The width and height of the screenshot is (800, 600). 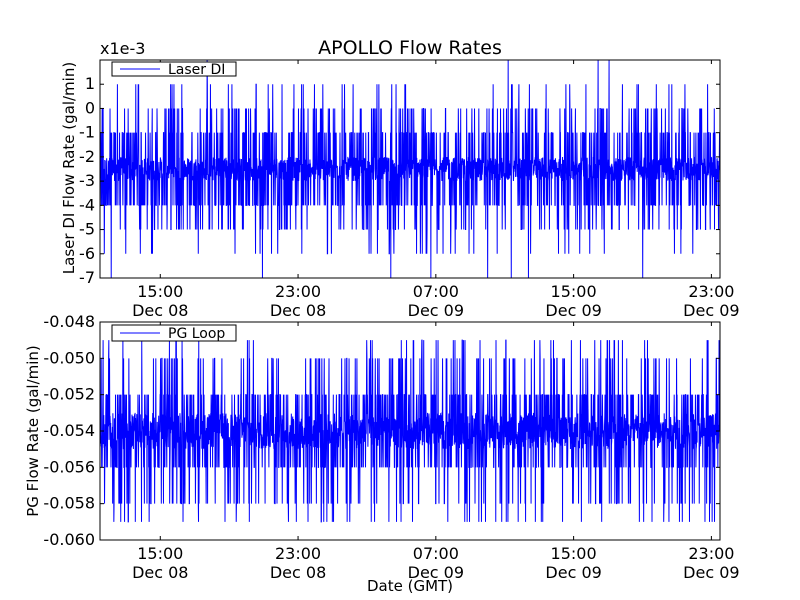 I want to click on laser-di-y-tick-label: -1, so click(x=87, y=132).